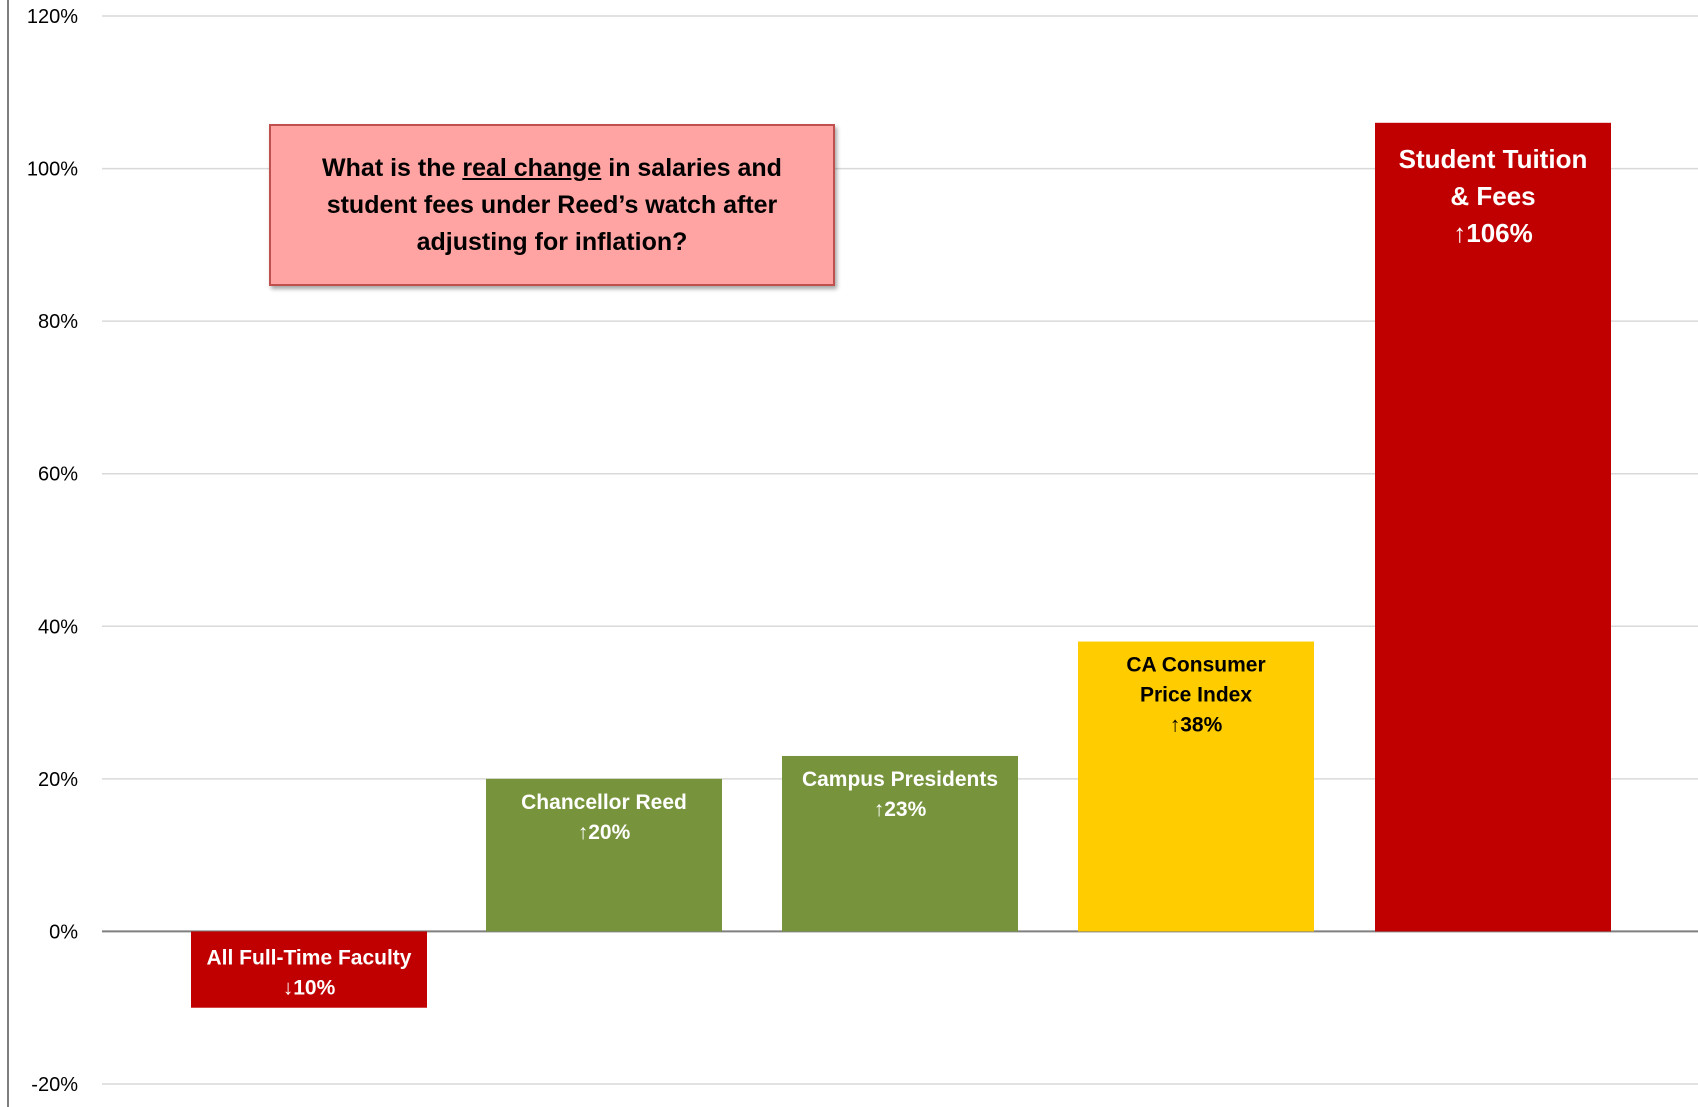 Image resolution: width=1698 pixels, height=1107 pixels. Describe the element at coordinates (58, 322) in the screenshot. I see `y-tick-label: 80%` at that location.